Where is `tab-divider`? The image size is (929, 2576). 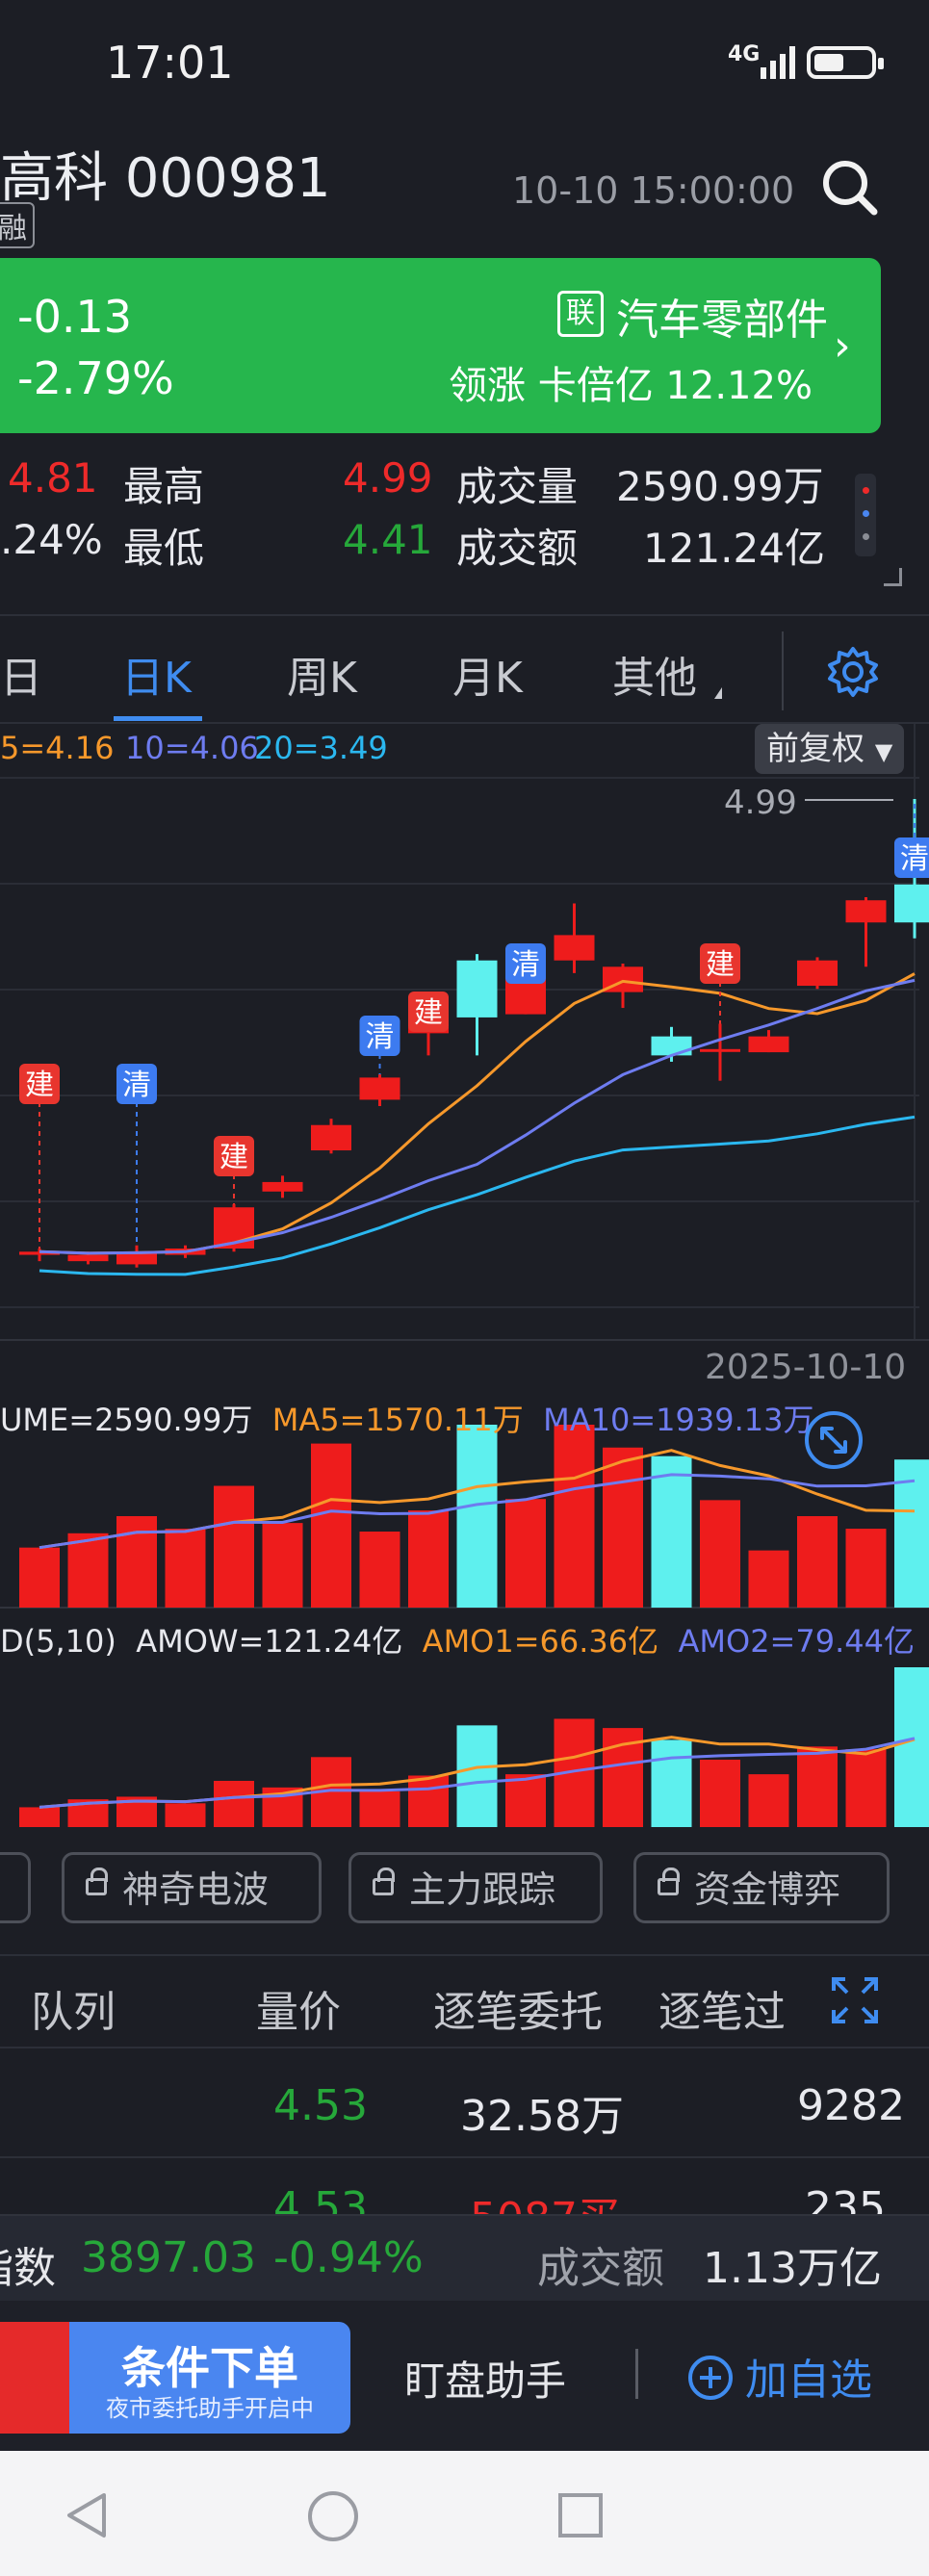 tab-divider is located at coordinates (783, 671).